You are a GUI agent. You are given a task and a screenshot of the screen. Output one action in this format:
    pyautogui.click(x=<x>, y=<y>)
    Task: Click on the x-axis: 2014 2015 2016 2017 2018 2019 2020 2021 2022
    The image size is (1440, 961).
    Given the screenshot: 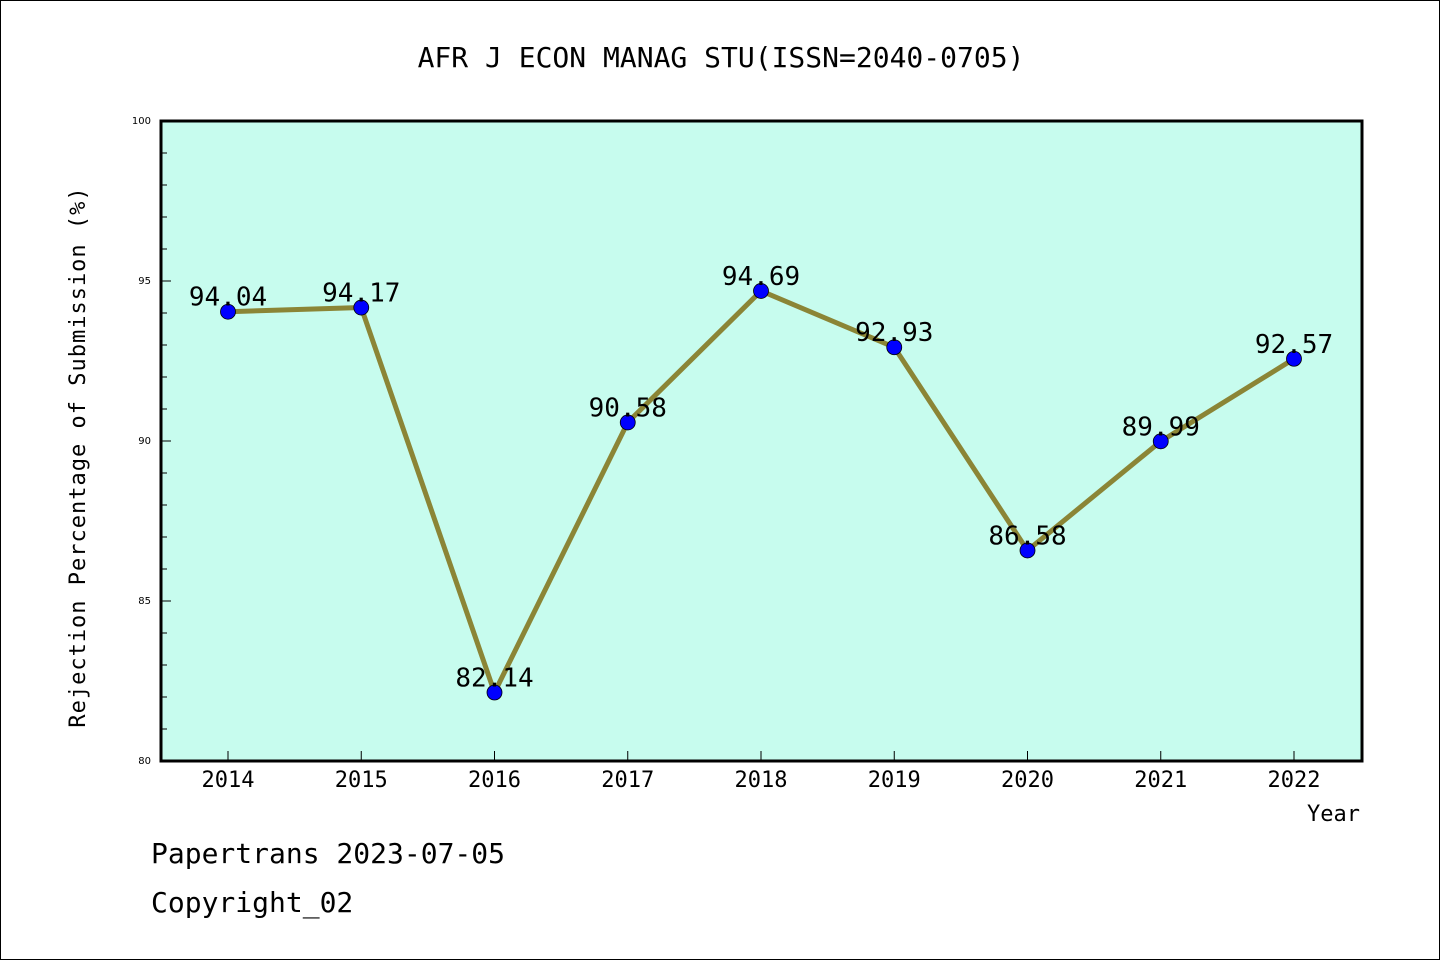 What is the action you would take?
    pyautogui.click(x=761, y=772)
    